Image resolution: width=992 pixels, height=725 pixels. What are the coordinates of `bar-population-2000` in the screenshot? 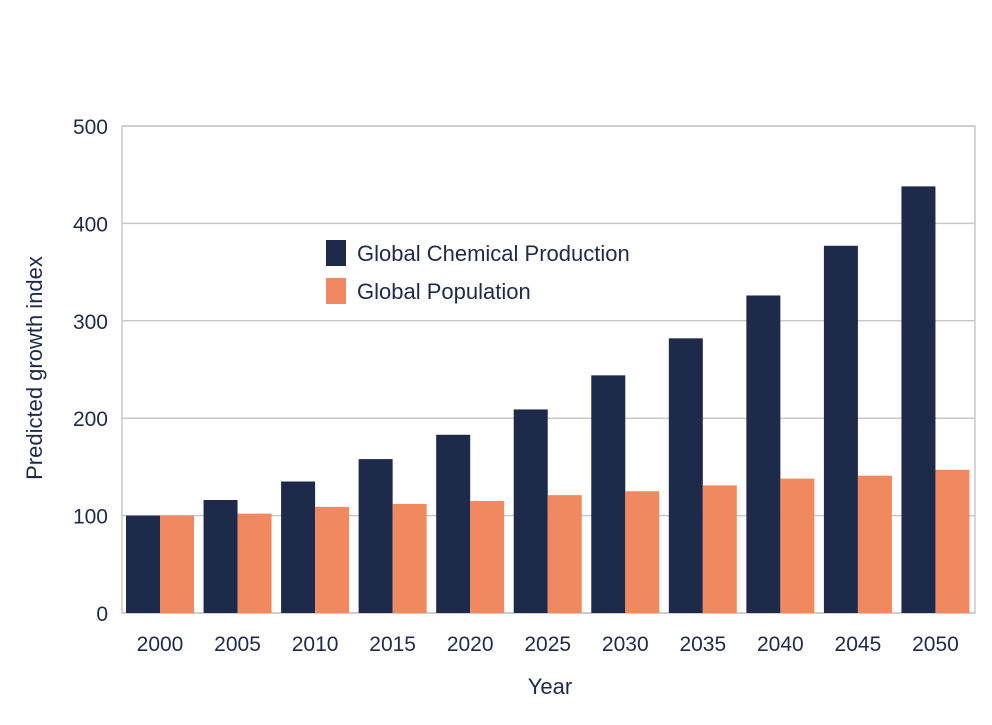 It's located at (177, 564).